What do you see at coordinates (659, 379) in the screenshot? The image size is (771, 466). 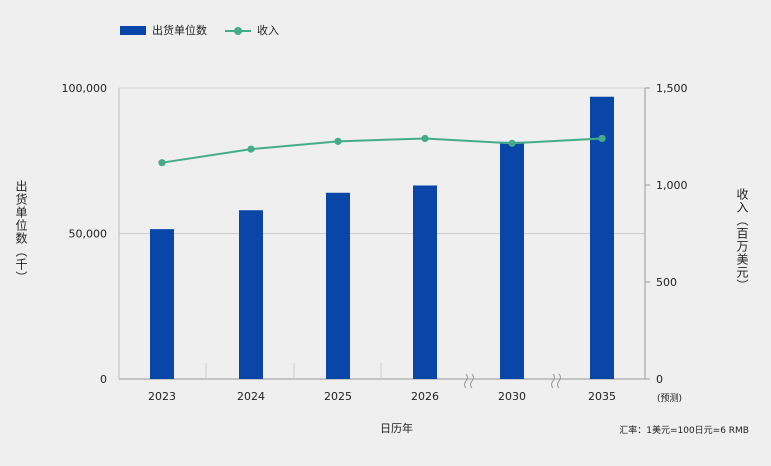 I see `y-right-tick-label: 0` at bounding box center [659, 379].